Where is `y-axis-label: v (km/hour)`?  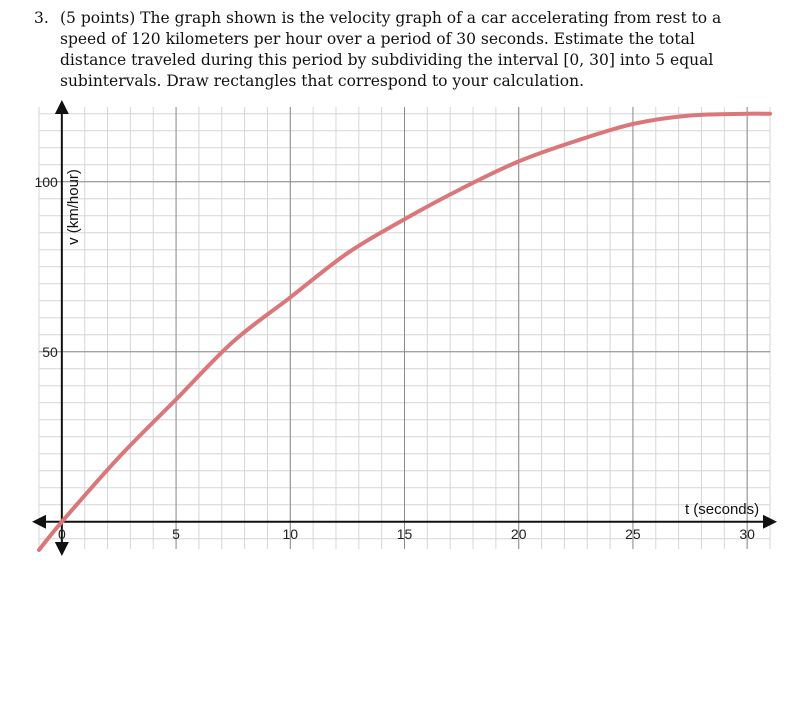 y-axis-label: v (km/hour) is located at coordinates (73, 207).